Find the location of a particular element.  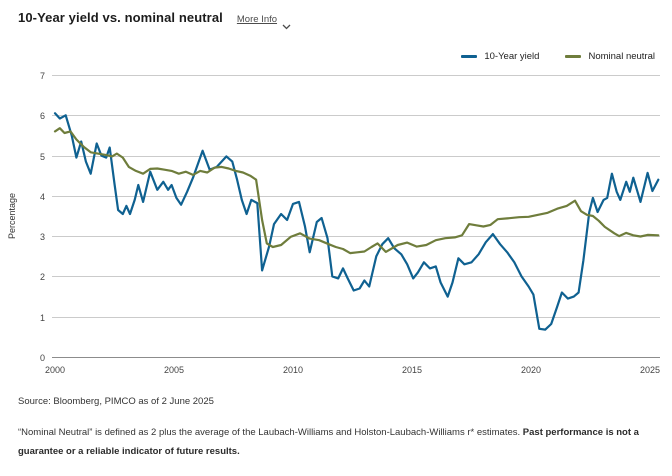

y-tick-label: 1 is located at coordinates (42, 318).